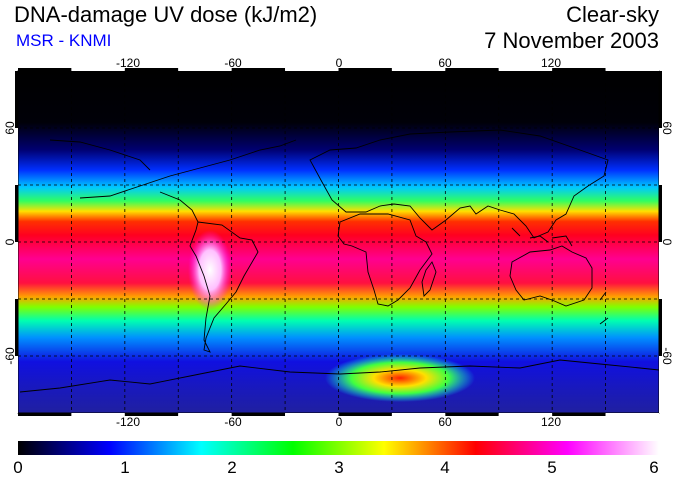 The image size is (678, 480). I want to click on colorbar-label: 5, so click(552, 467).